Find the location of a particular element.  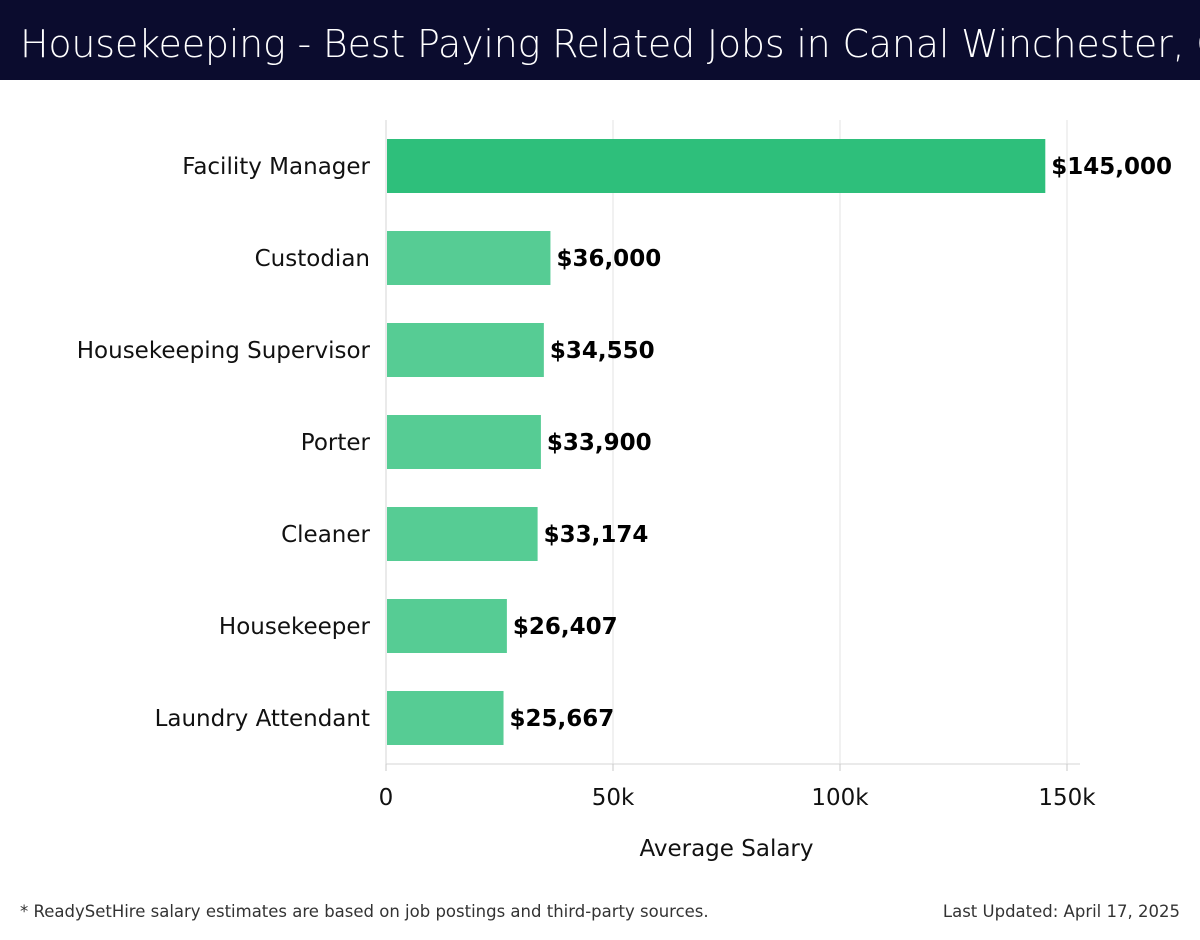

category-label: Housekeeping Supervisor is located at coordinates (224, 351).